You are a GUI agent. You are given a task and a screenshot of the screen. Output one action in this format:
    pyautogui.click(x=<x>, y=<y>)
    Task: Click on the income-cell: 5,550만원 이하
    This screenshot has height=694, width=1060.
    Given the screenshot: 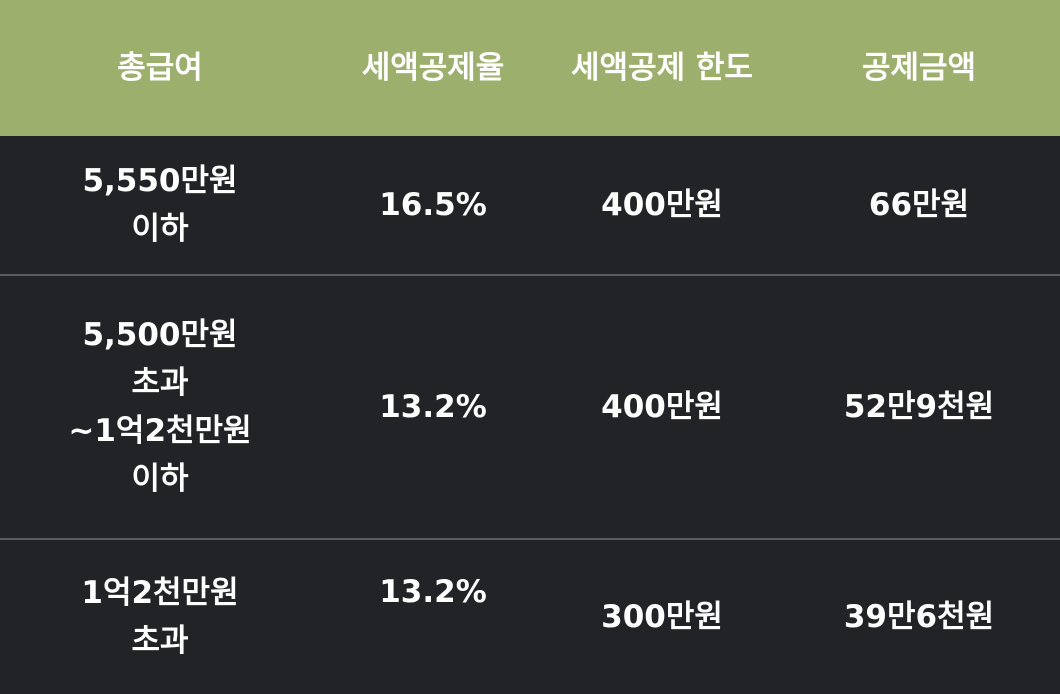 What is the action you would take?
    pyautogui.click(x=160, y=205)
    